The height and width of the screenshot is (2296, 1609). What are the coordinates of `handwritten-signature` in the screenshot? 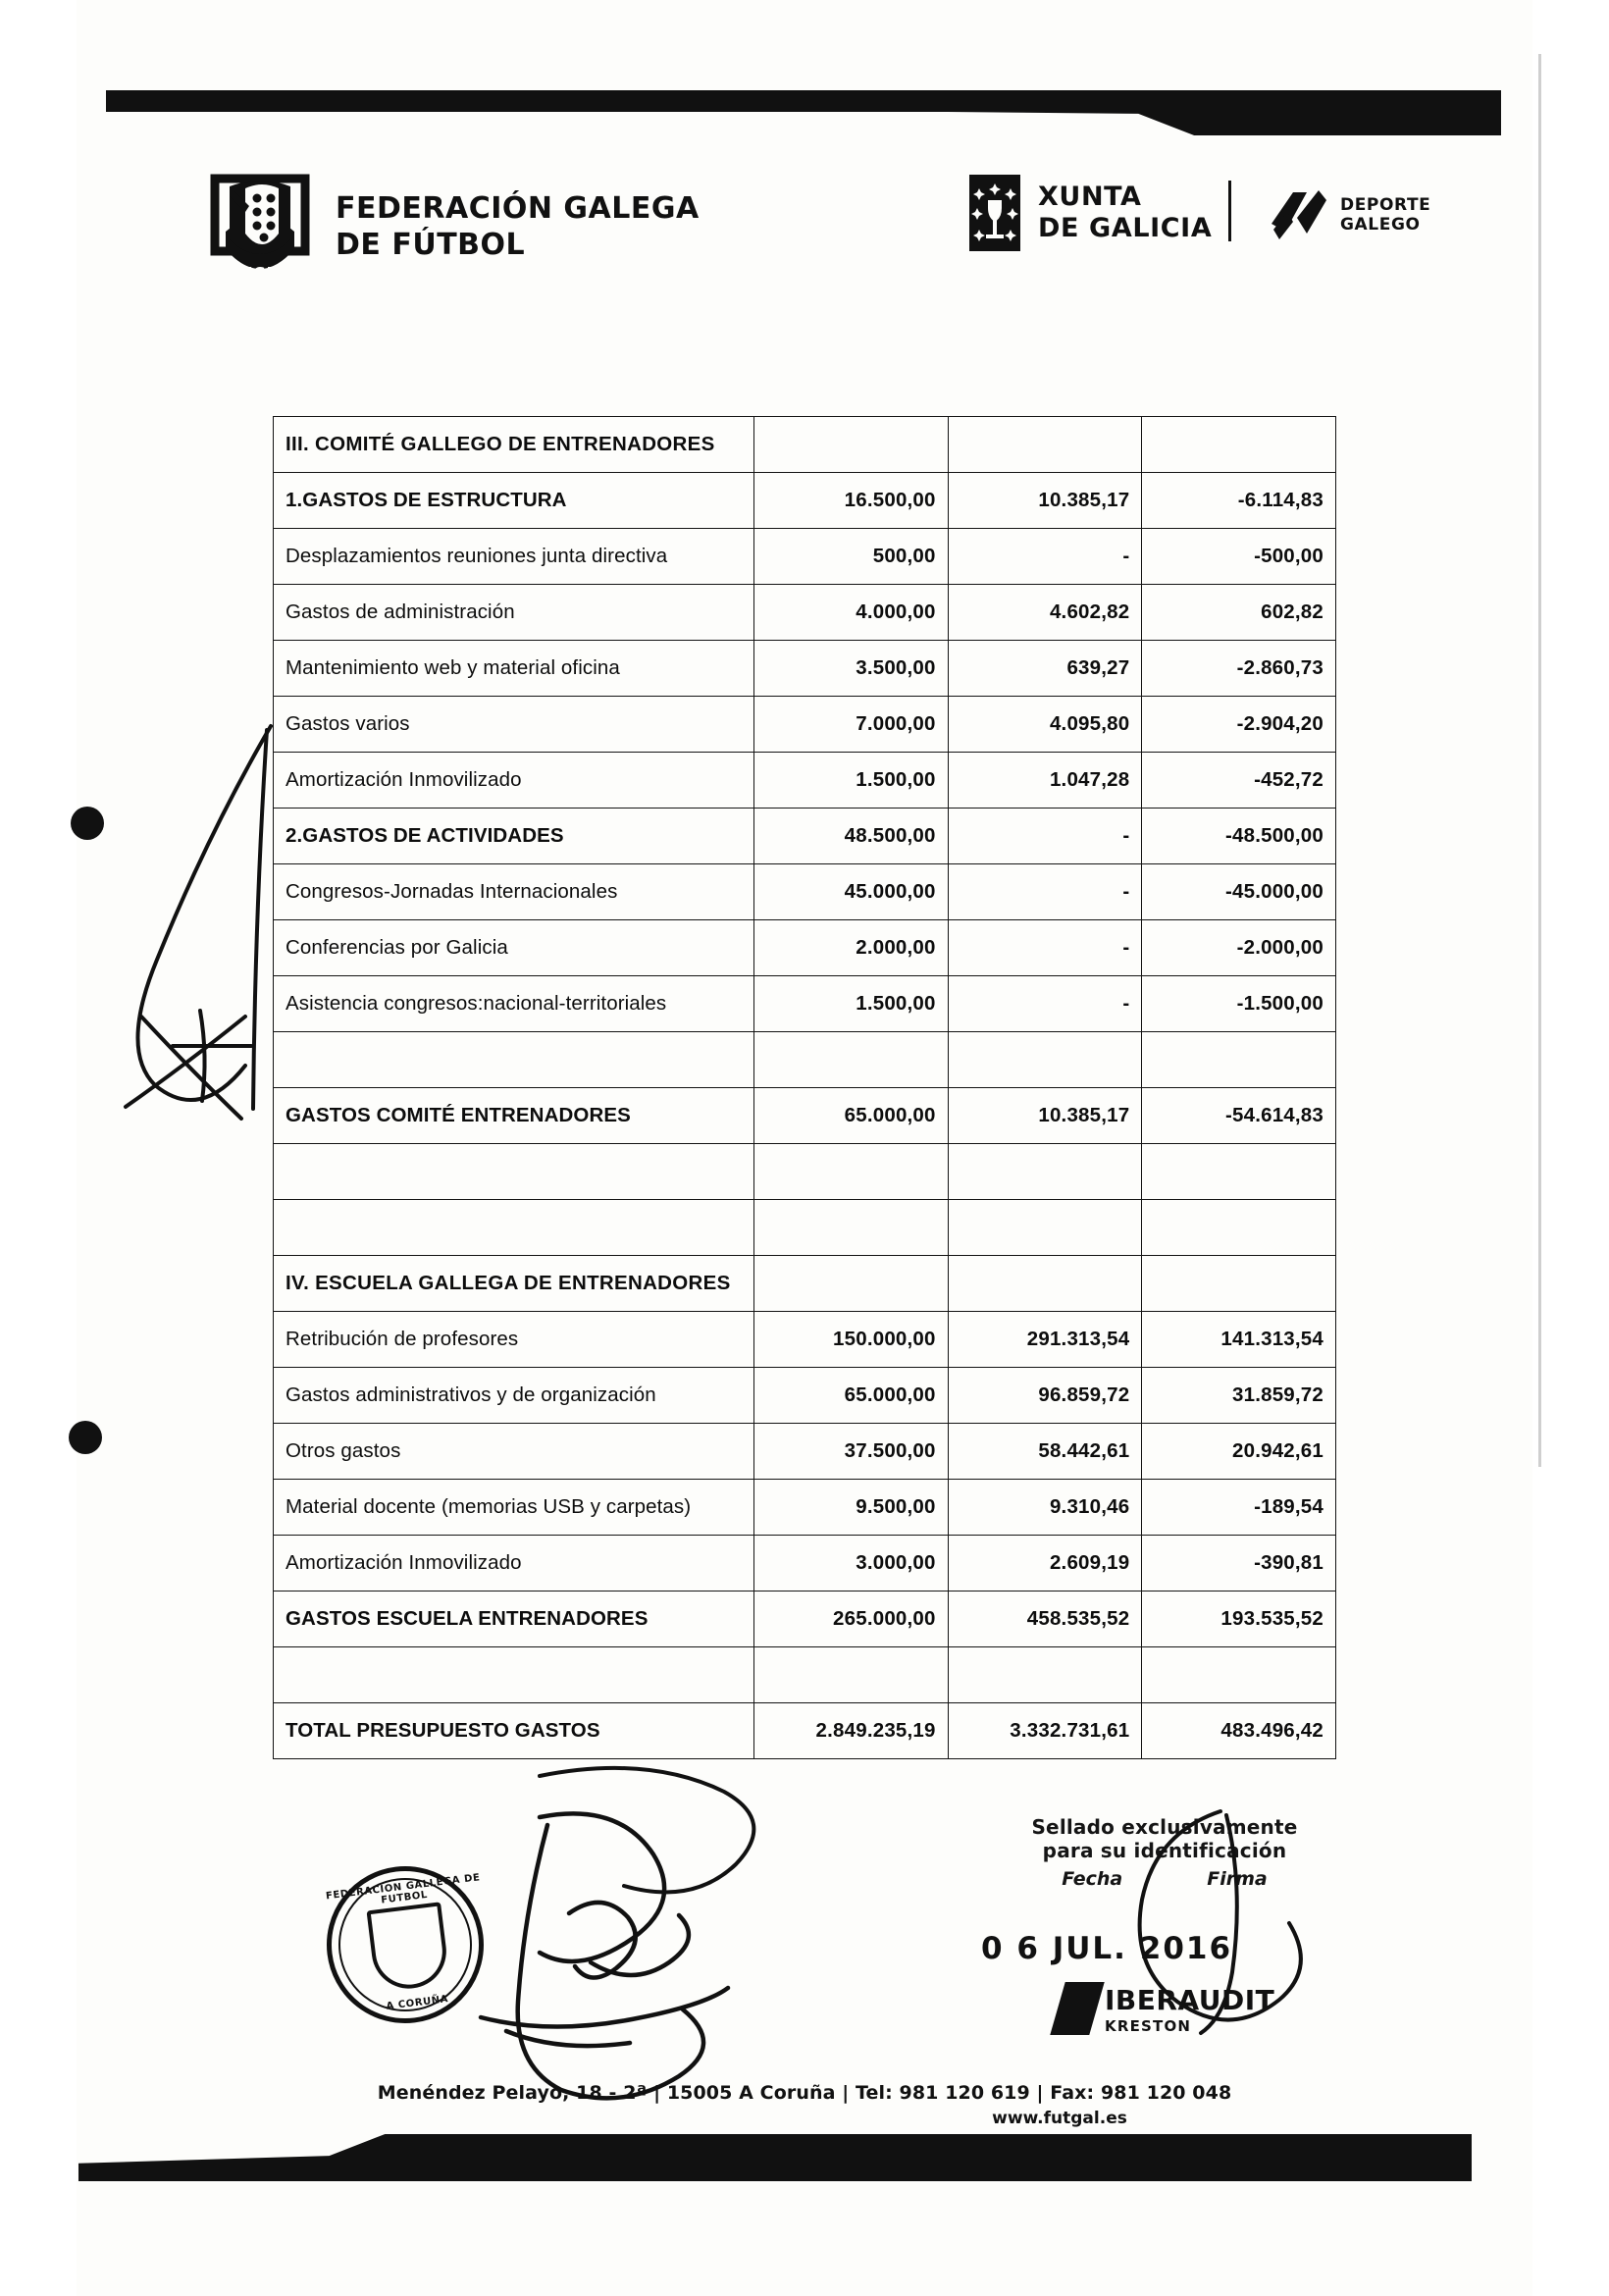 It's located at (604, 1956).